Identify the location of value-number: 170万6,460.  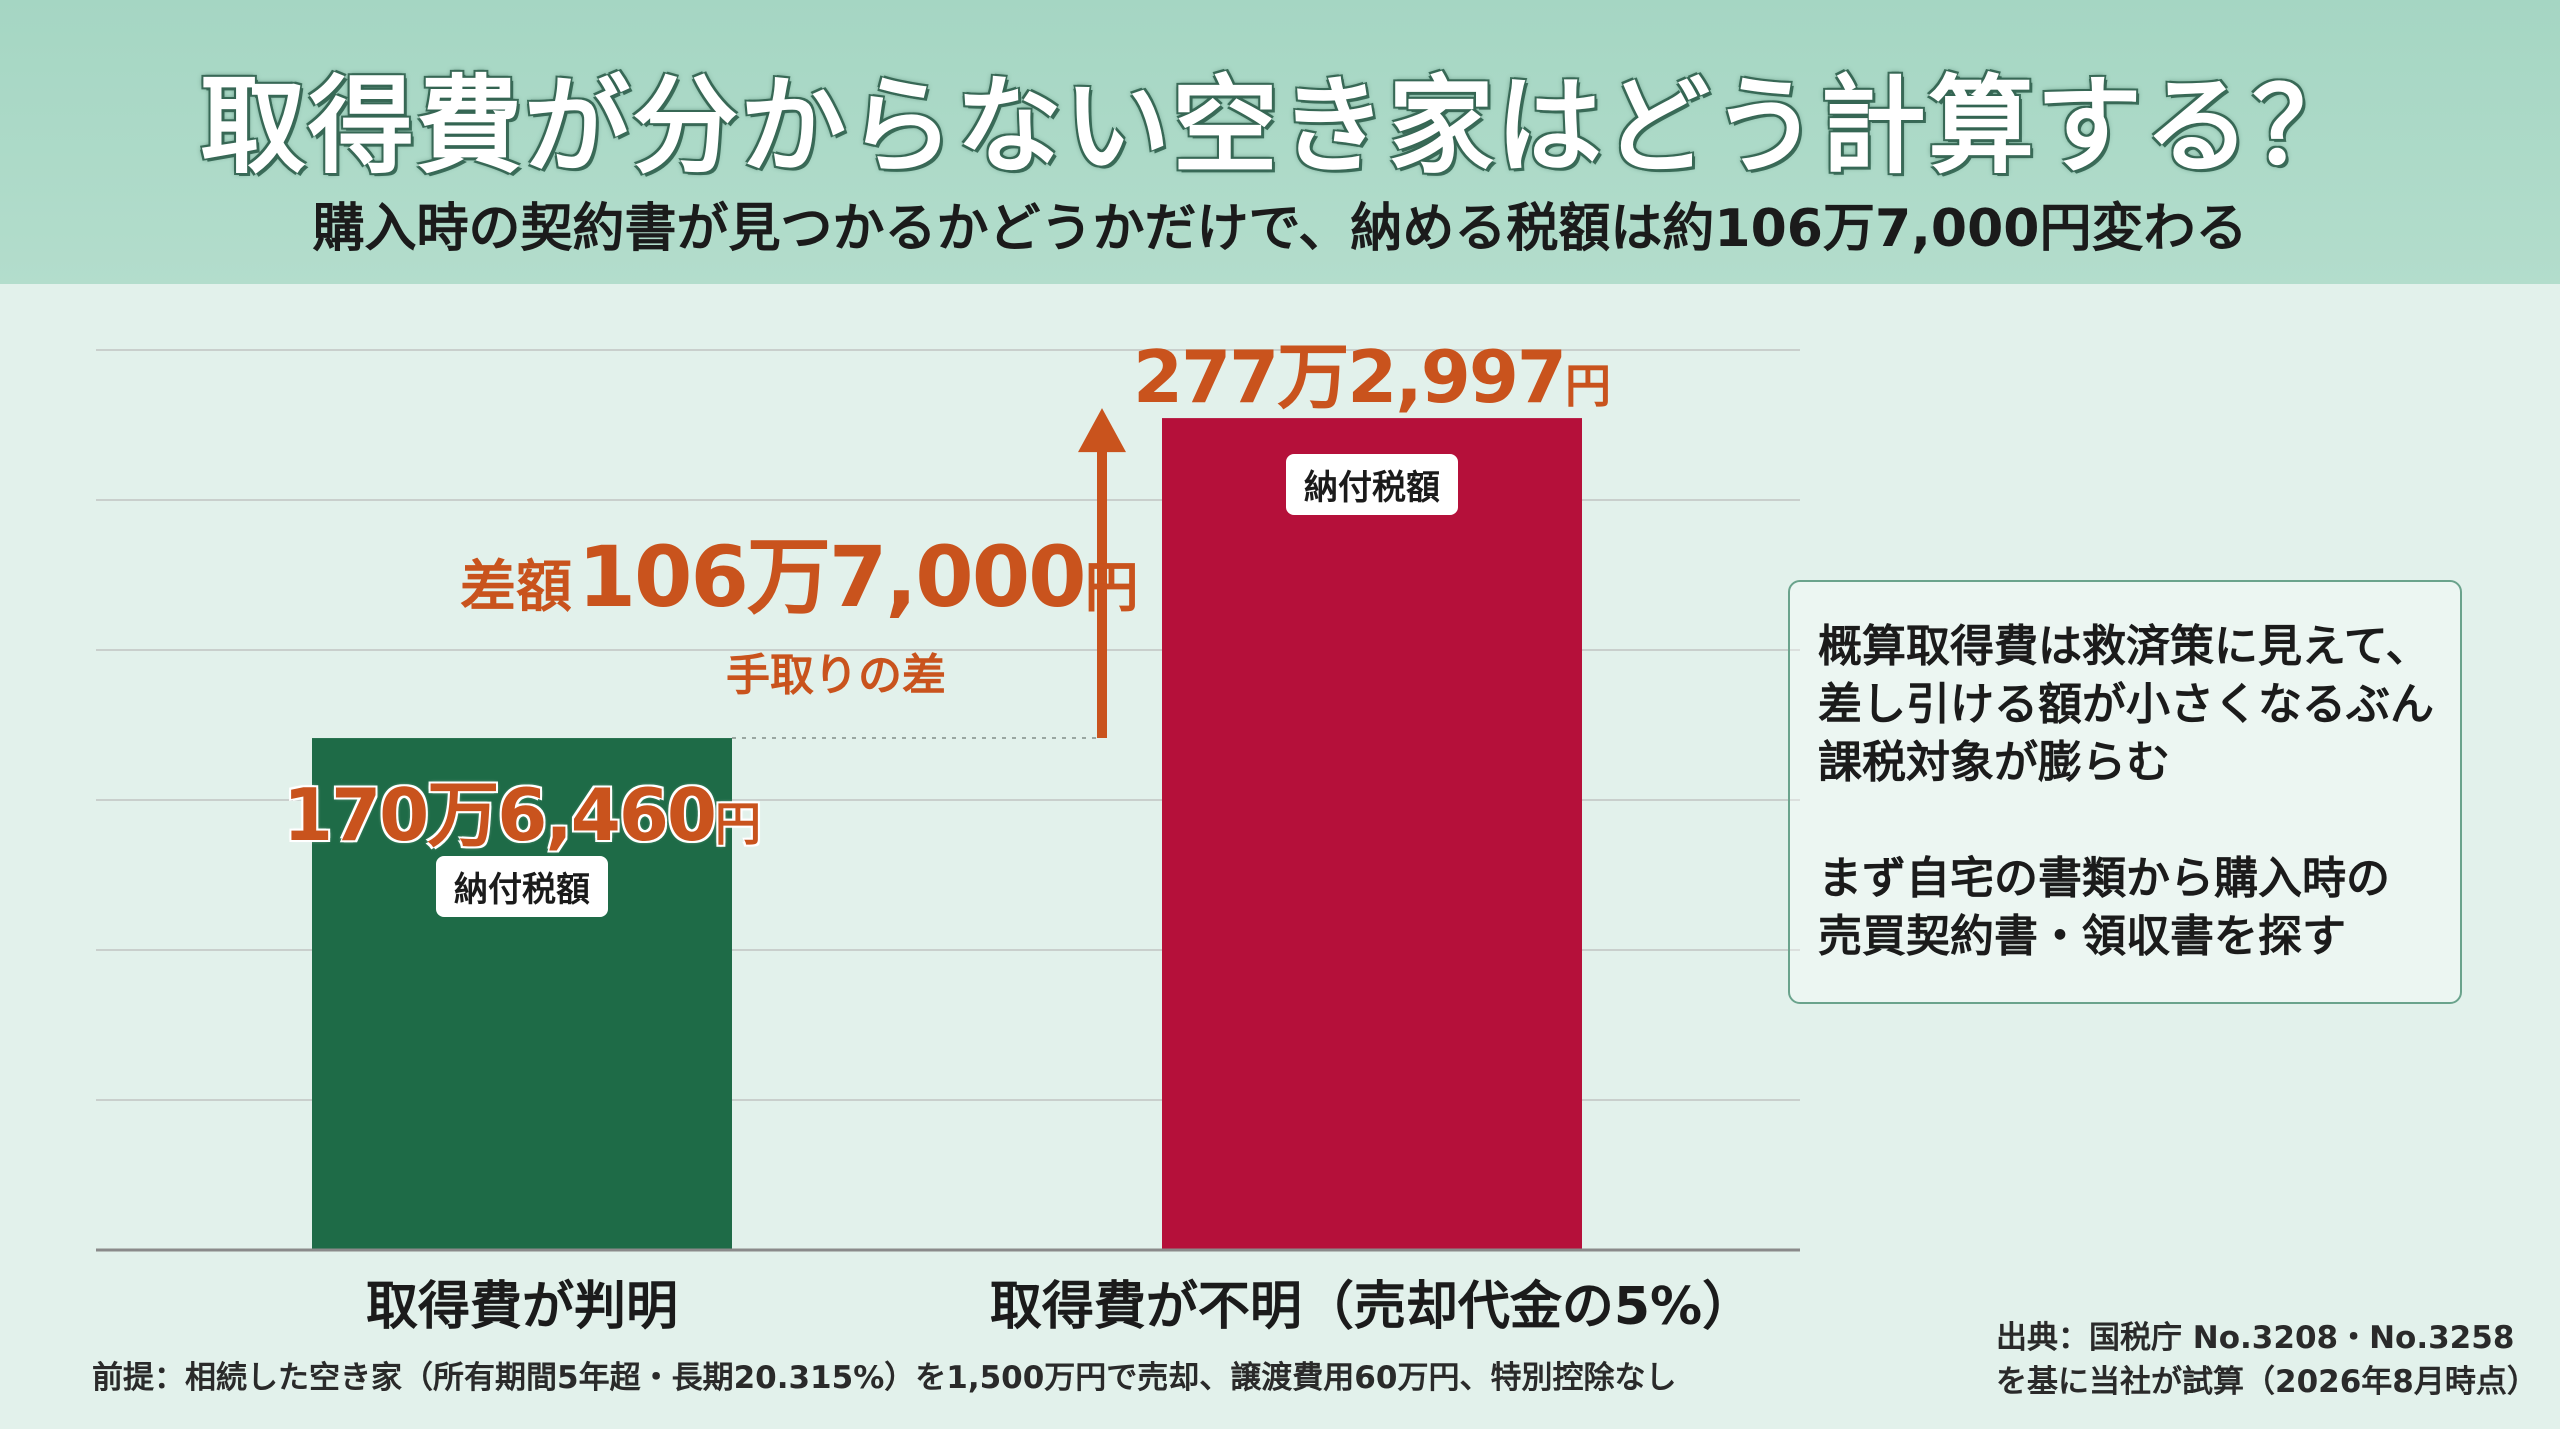
(499, 815).